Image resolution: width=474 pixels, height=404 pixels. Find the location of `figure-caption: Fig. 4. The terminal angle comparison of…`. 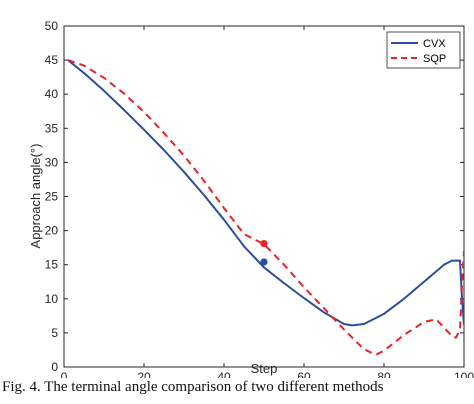

figure-caption: Fig. 4. The terminal angle comparison of… is located at coordinates (193, 387).